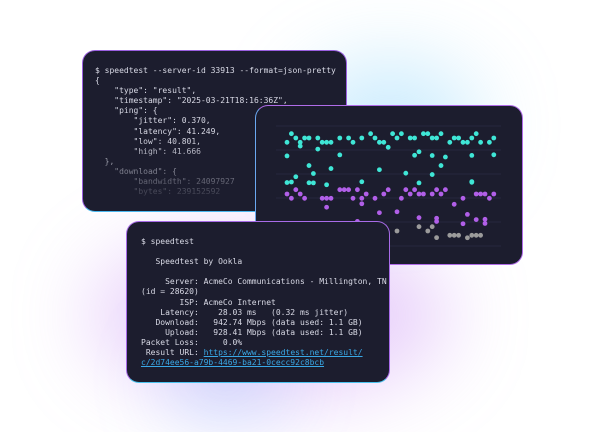 This screenshot has width=600, height=432. Describe the element at coordinates (227, 302) in the screenshot. I see `cli-line: ISP: AcmeCo Internet` at that location.